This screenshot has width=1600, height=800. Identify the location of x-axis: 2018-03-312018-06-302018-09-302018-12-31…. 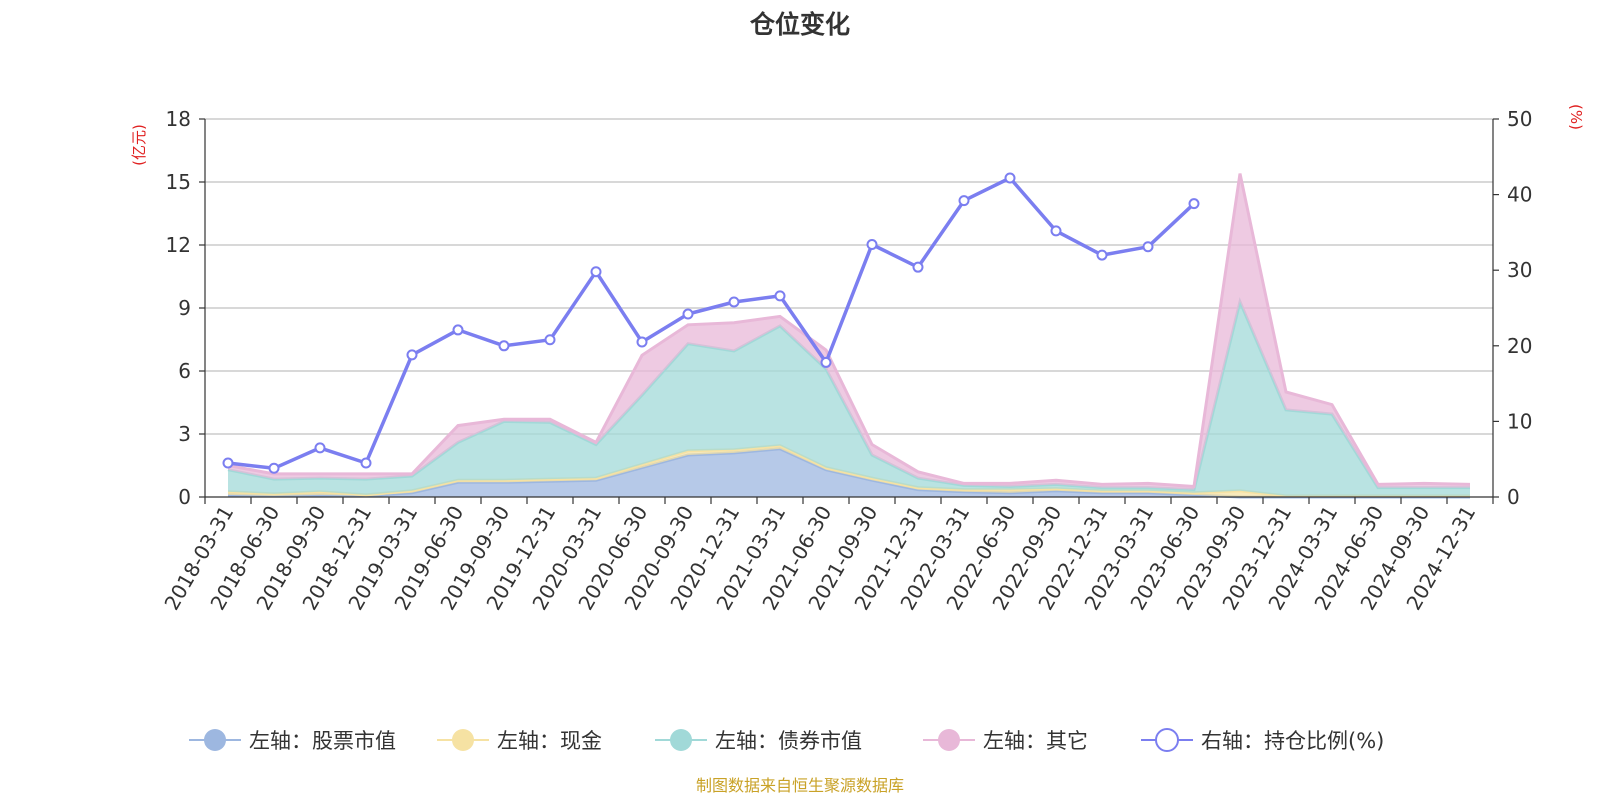
(826, 555).